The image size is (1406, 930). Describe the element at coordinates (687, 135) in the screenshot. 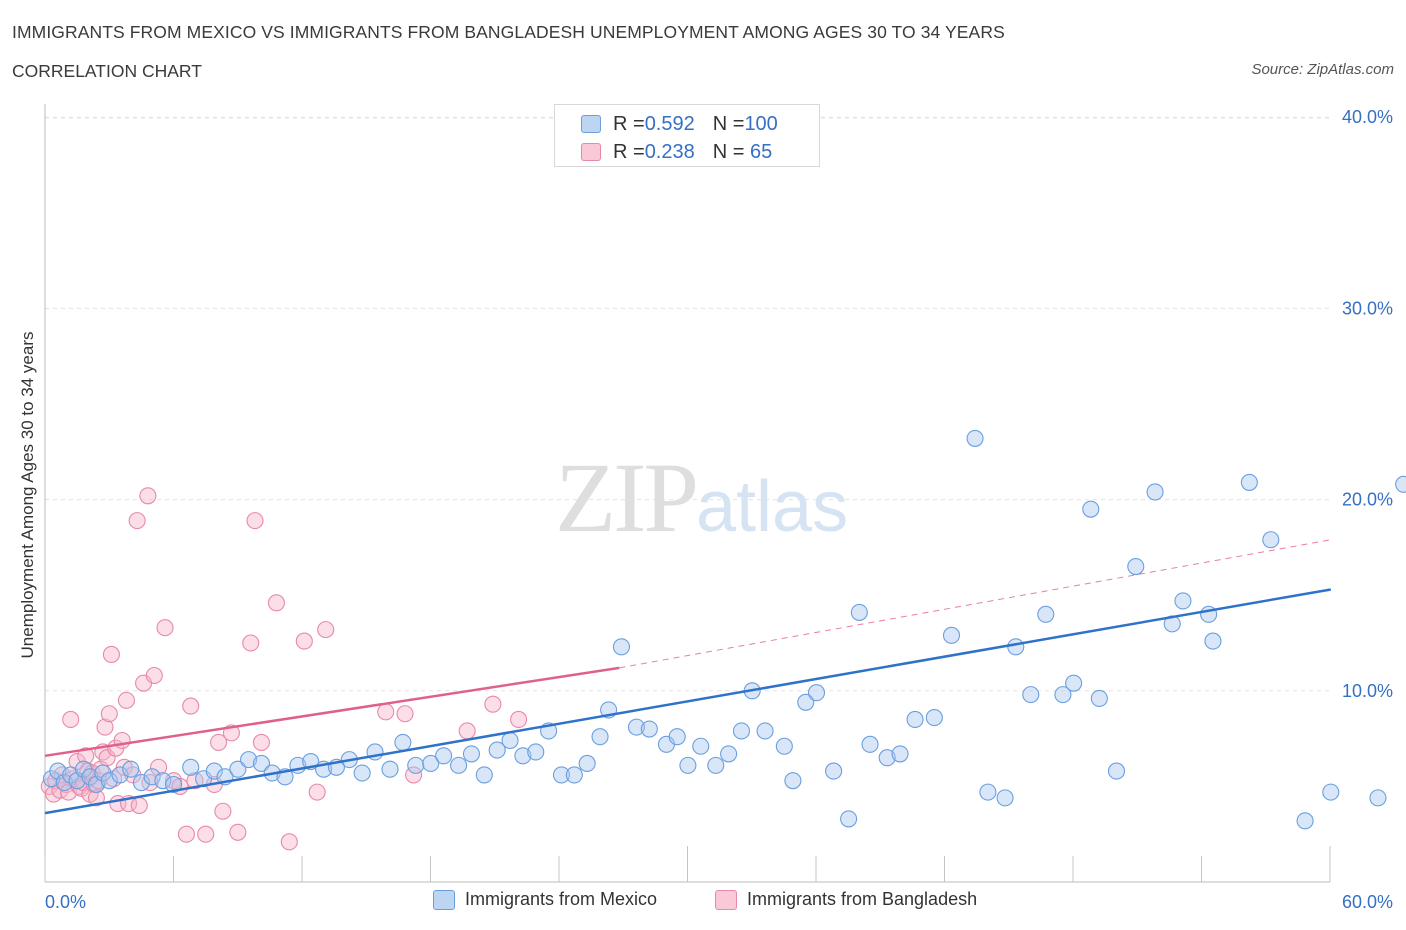

I see `correlation-legend: R = 0.592 N = 100 R = 0.238 N = 65` at that location.